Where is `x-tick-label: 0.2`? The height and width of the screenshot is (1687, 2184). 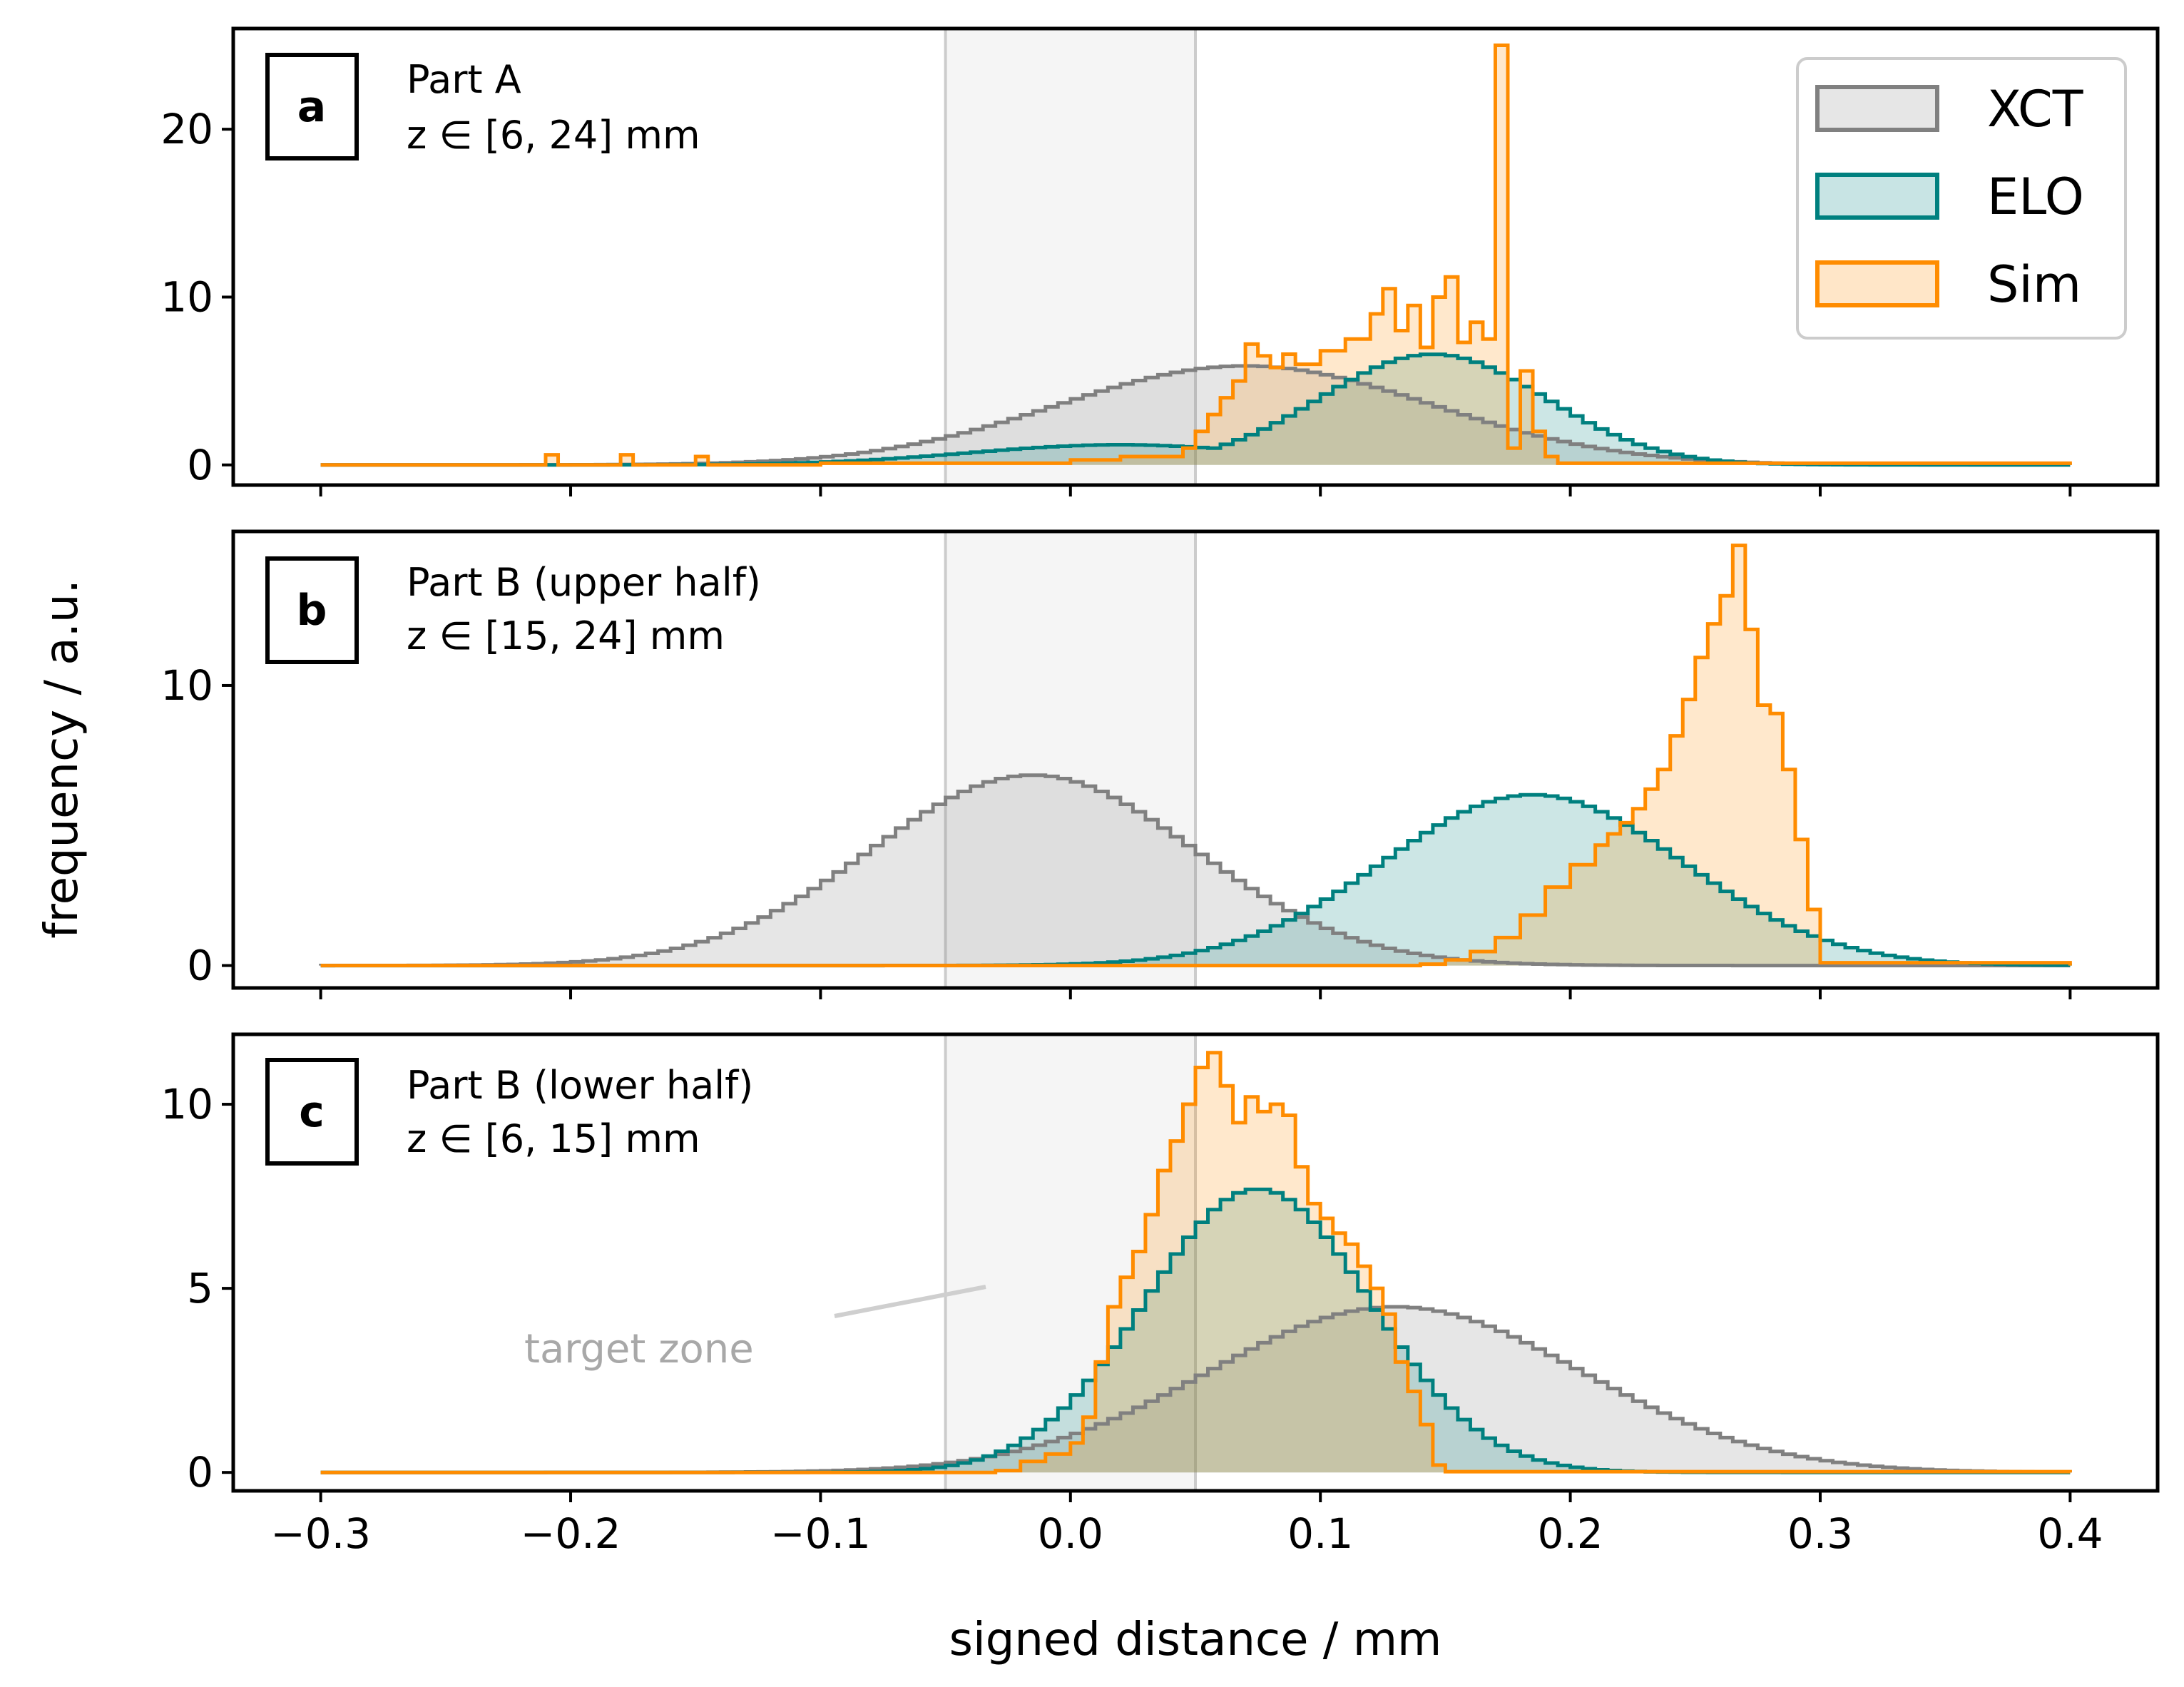 x-tick-label: 0.2 is located at coordinates (1570, 1533).